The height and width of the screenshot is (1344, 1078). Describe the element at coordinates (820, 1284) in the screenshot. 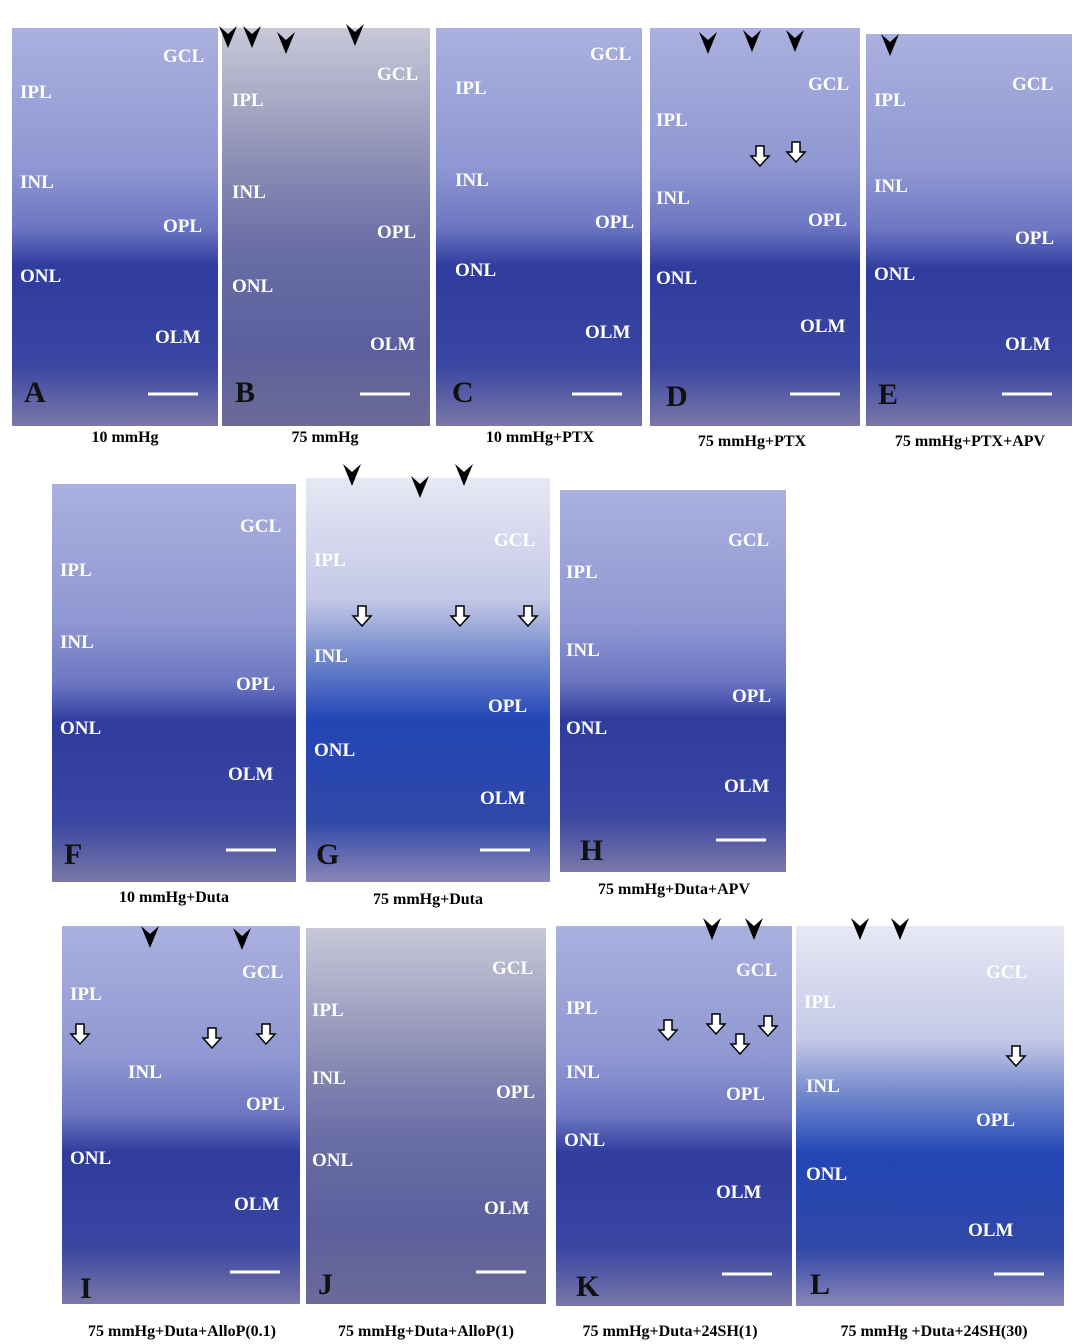

I see `panel-letter: L` at that location.